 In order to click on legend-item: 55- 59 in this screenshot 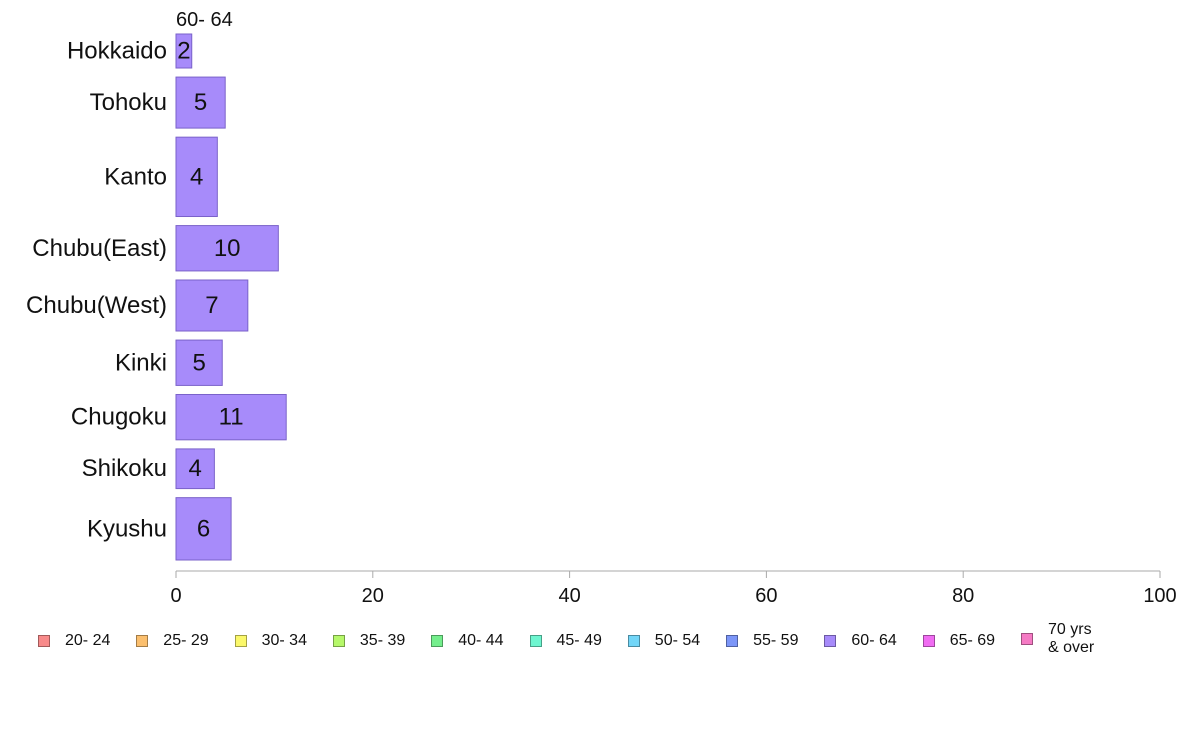, I will do `click(762, 641)`.